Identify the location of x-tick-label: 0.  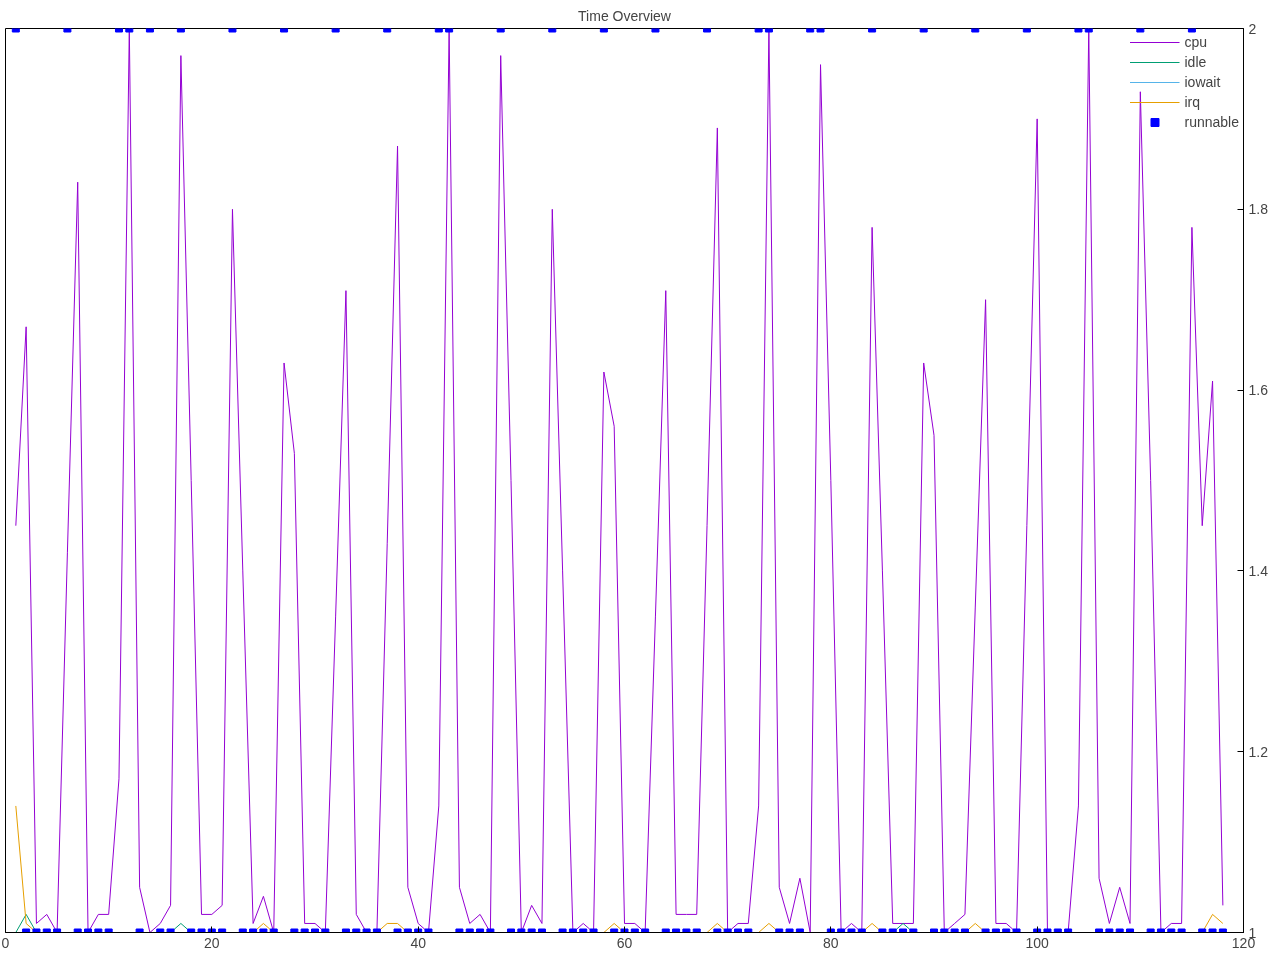
(5, 942).